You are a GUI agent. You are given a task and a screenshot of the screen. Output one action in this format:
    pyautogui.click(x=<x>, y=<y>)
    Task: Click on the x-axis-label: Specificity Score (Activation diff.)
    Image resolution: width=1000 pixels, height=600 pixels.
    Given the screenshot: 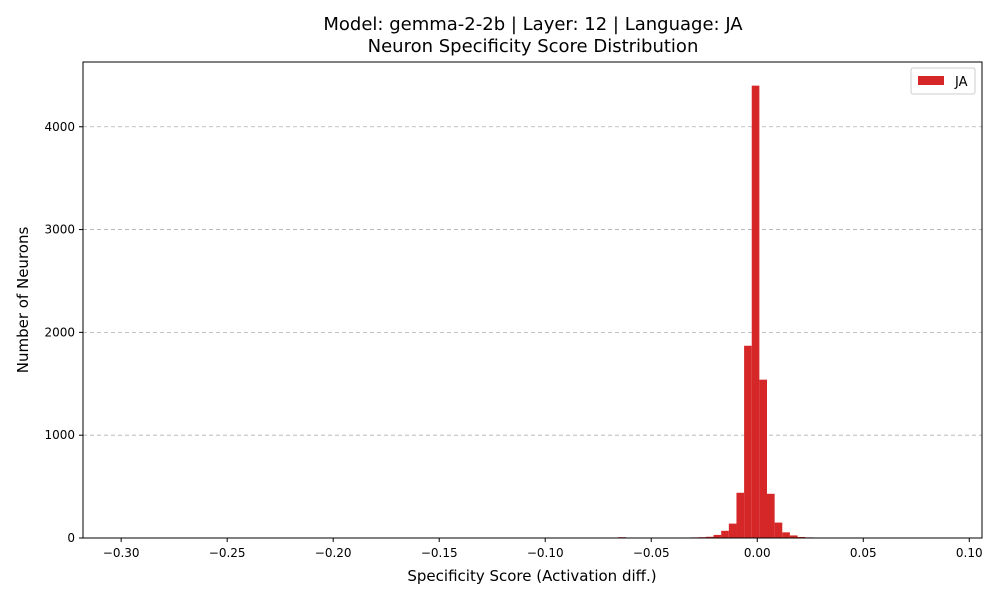 What is the action you would take?
    pyautogui.click(x=531, y=576)
    